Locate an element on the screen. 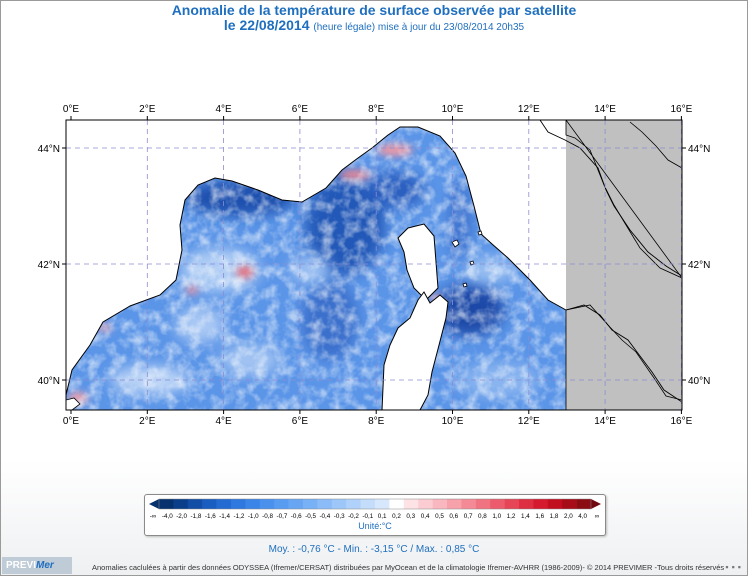 The height and width of the screenshot is (576, 748). legend-arrow-left is located at coordinates (154, 504).